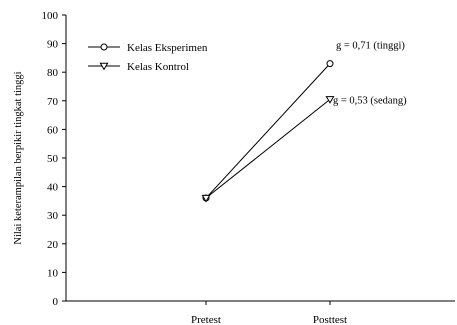  I want to click on annotations: g = 0,71 (tinggi) g = 0,53 (sedang), so click(370, 74).